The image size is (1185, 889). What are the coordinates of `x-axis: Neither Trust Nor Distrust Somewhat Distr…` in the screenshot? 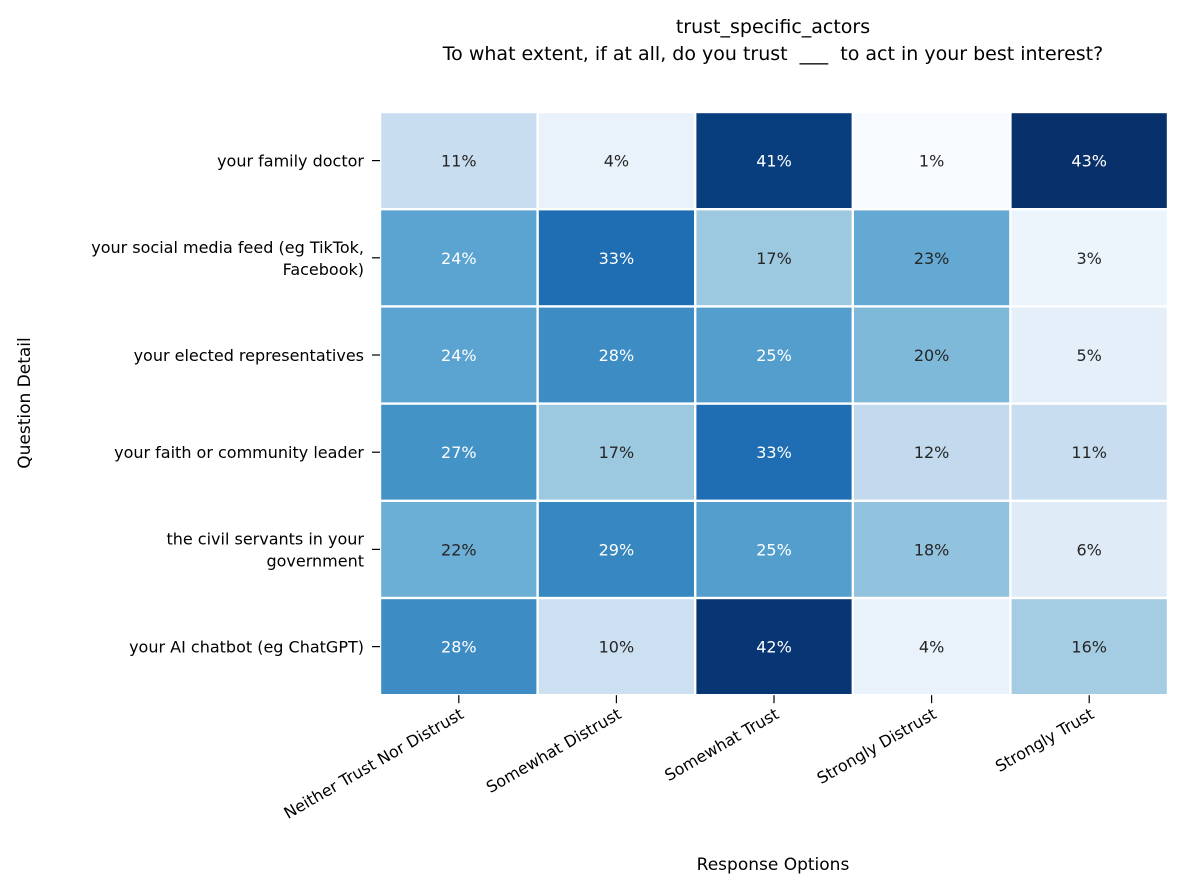 It's located at (689, 759).